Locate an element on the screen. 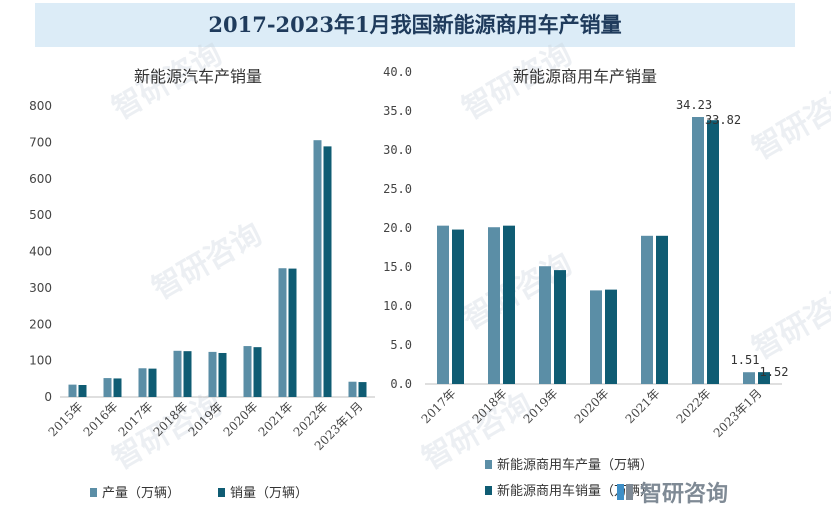 The height and width of the screenshot is (514, 831). legend-label: 新能源商用车销量（万辆） is located at coordinates (575, 491).